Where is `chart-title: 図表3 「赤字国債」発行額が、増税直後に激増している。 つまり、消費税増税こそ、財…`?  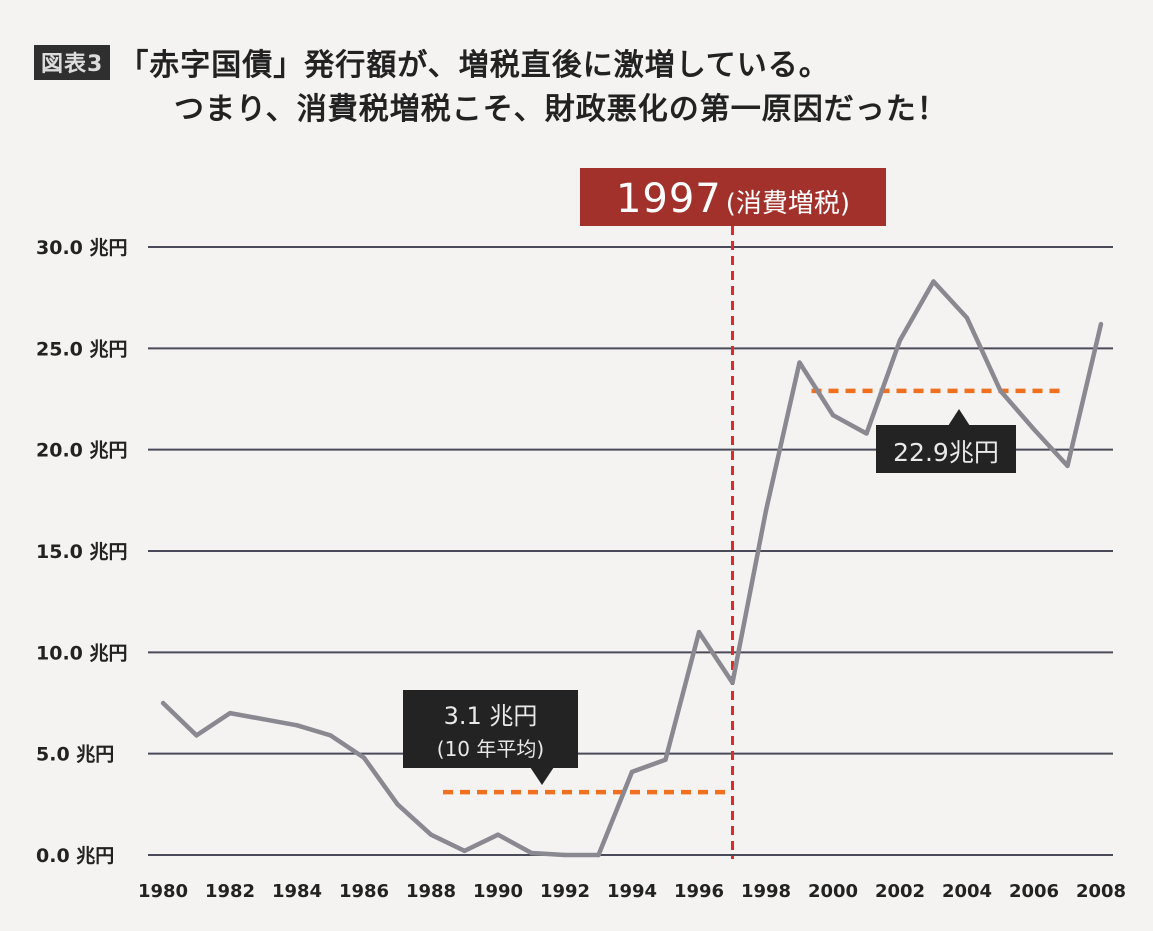 chart-title: 図表3 「赤字国債」発行額が、増税直後に激増している。 つまり、消費税増税こそ、財… is located at coordinates (490, 83).